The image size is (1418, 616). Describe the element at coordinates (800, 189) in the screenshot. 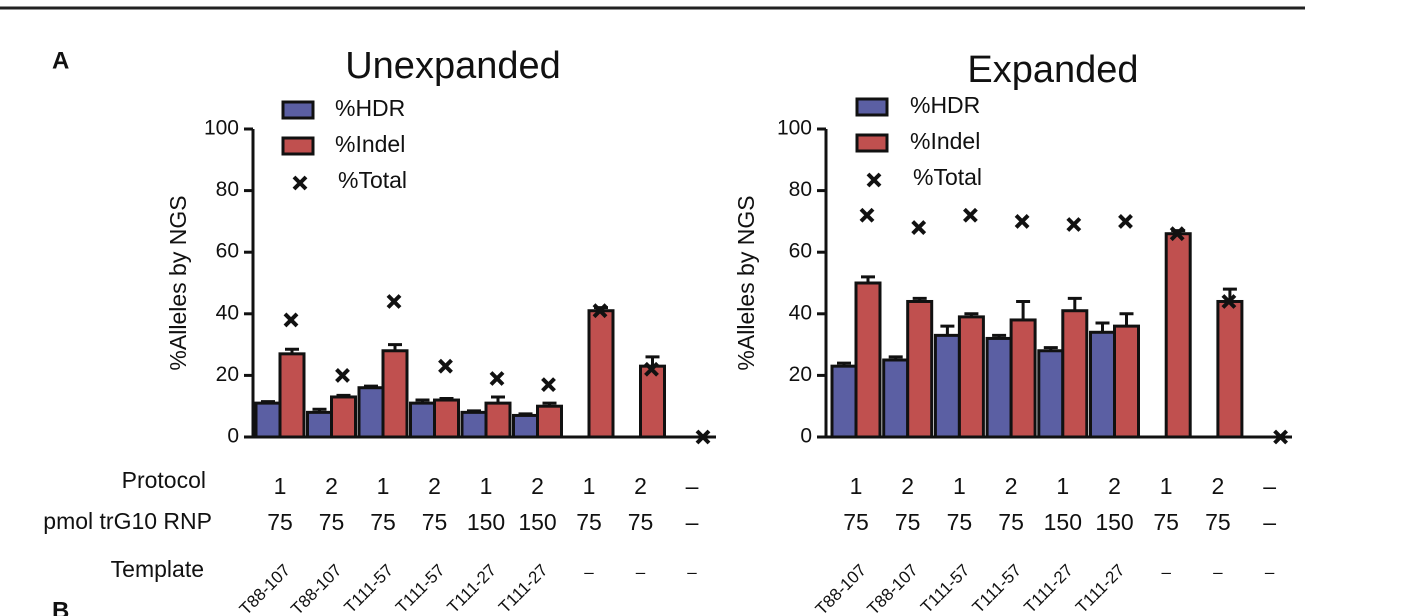

I see `y-tick-label: 80` at that location.